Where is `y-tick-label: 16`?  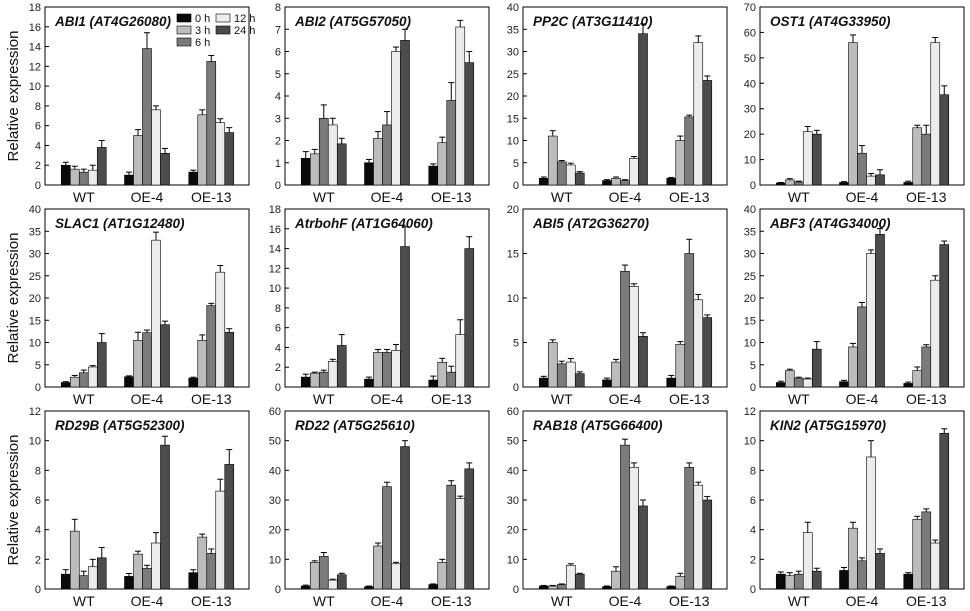
y-tick-label: 16 is located at coordinates (275, 230).